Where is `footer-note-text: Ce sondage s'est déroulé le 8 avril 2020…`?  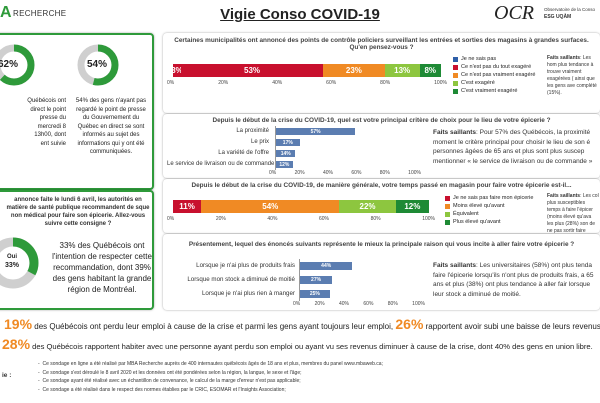
footer-note-text: Ce sondage s'est déroulé le 8 avril 2020… is located at coordinates (172, 372).